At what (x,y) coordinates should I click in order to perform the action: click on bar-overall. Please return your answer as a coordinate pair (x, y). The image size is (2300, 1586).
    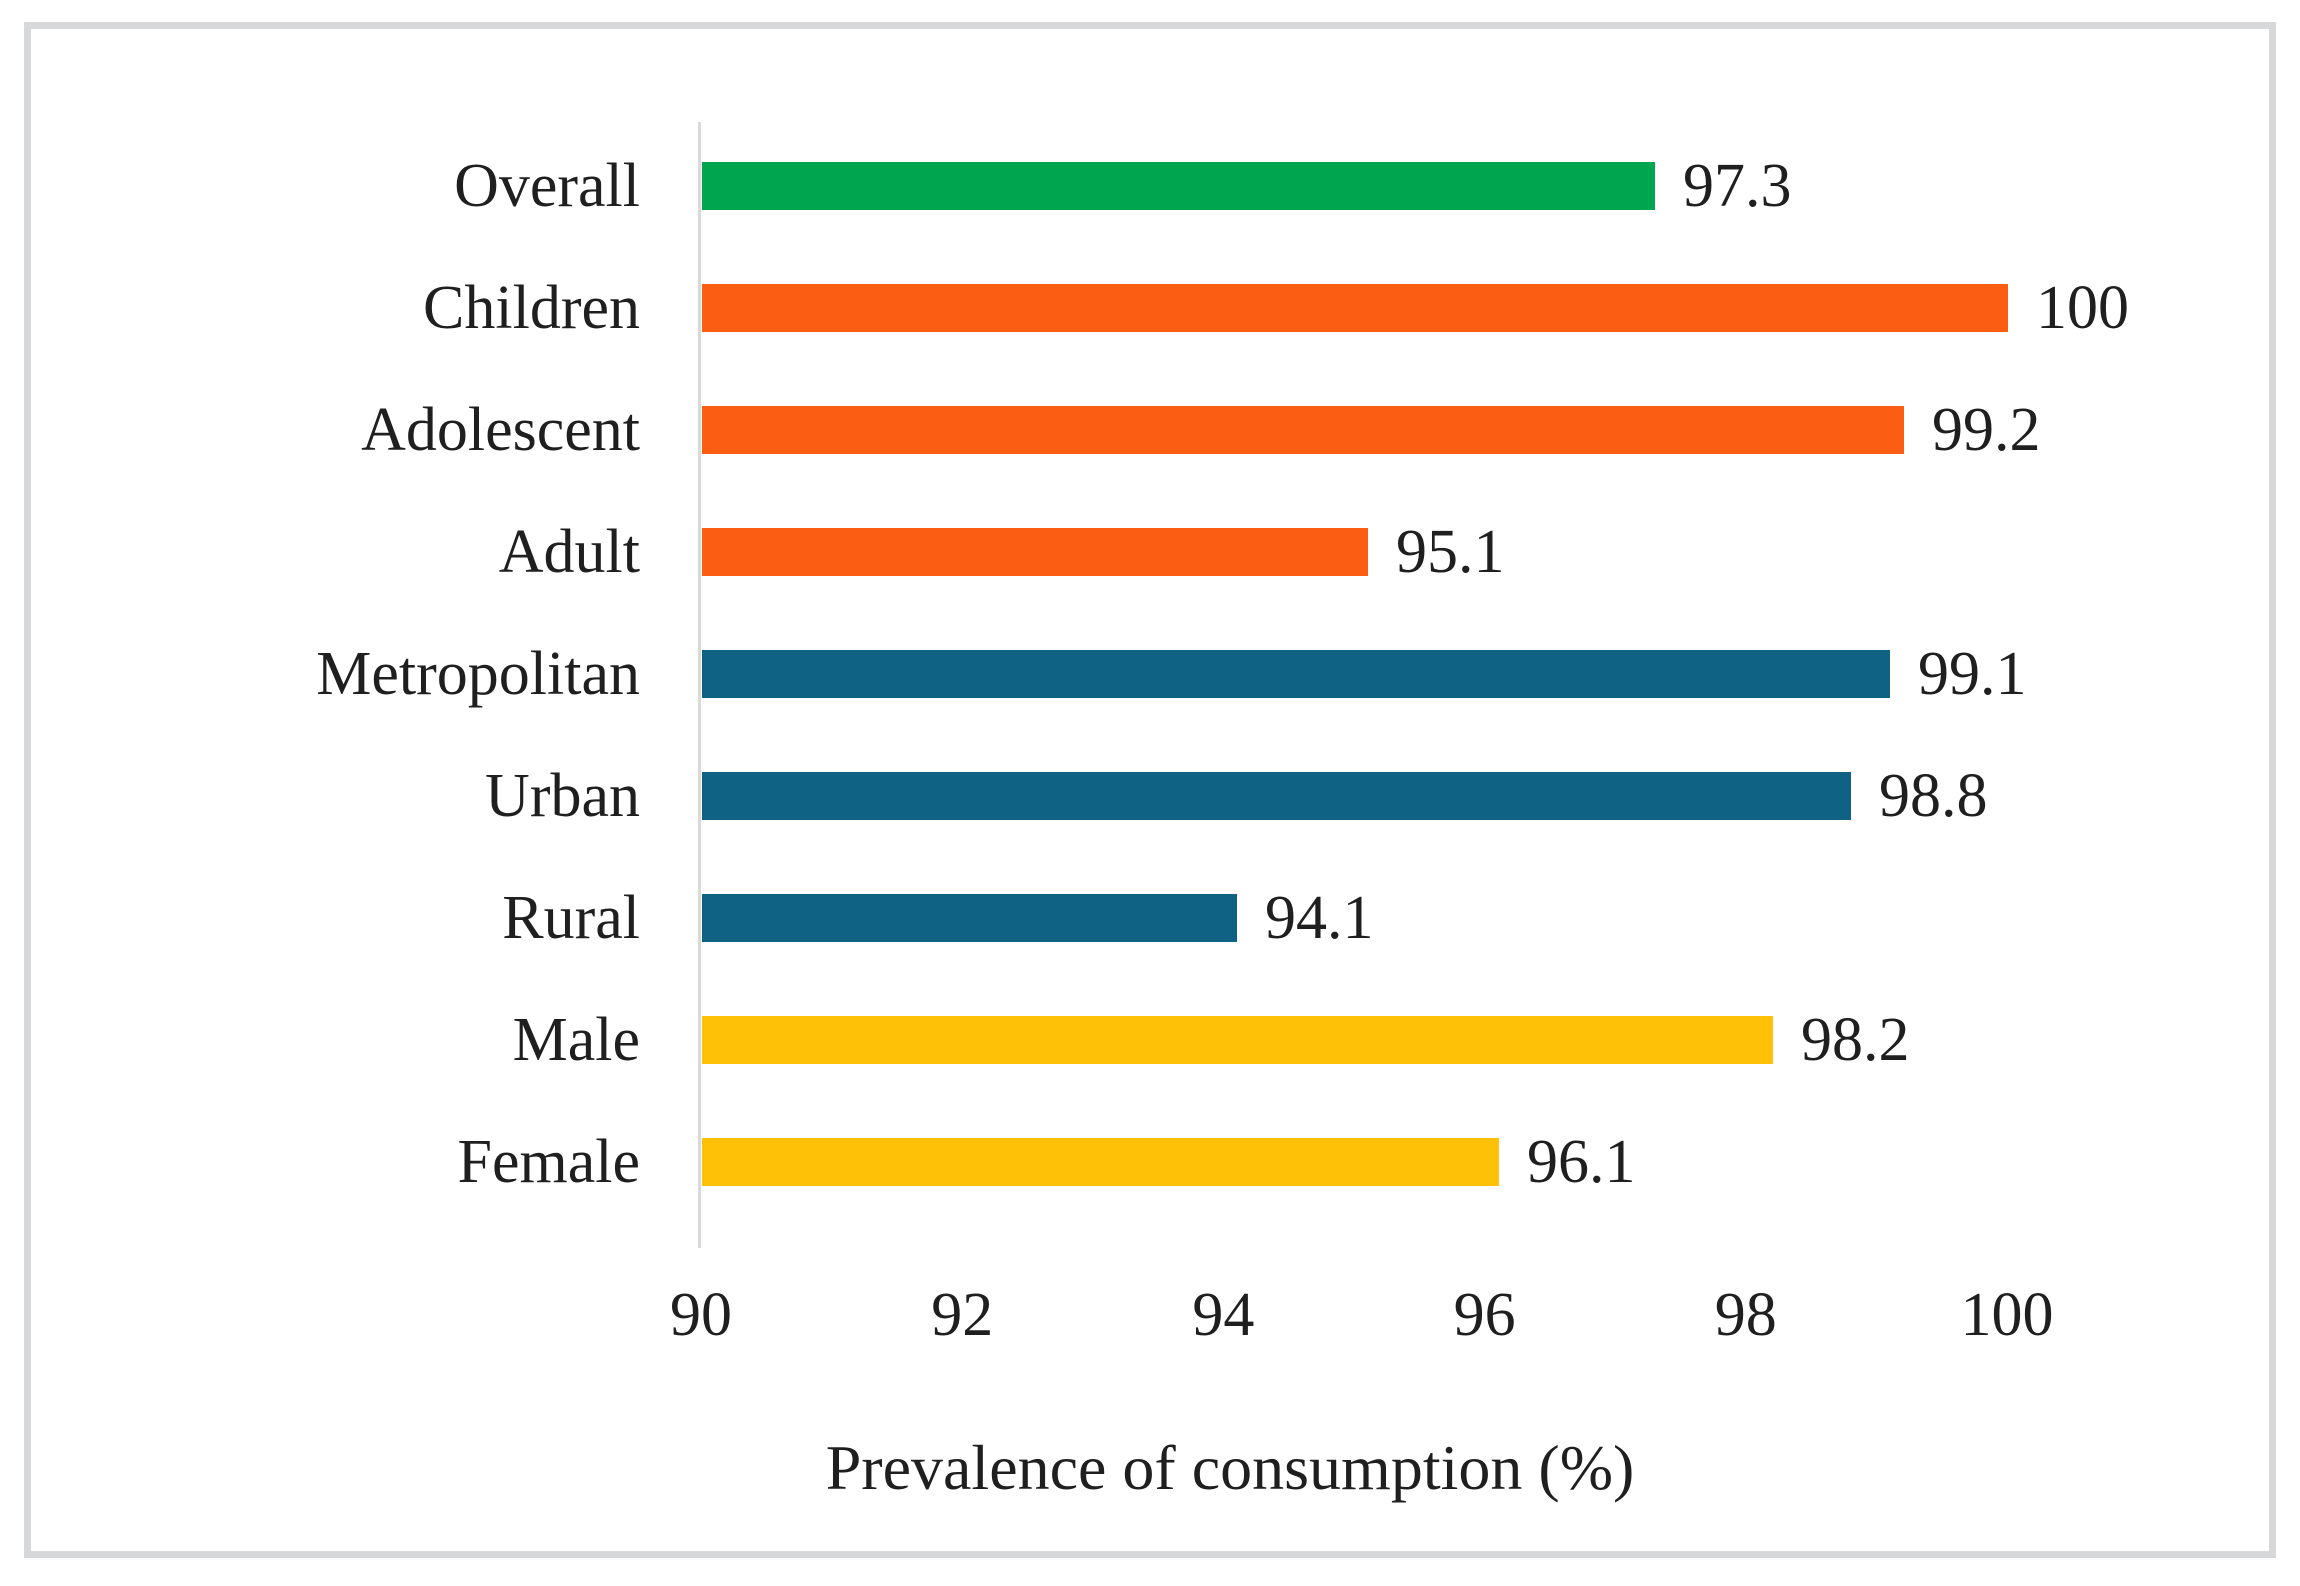
    Looking at the image, I should click on (1178, 186).